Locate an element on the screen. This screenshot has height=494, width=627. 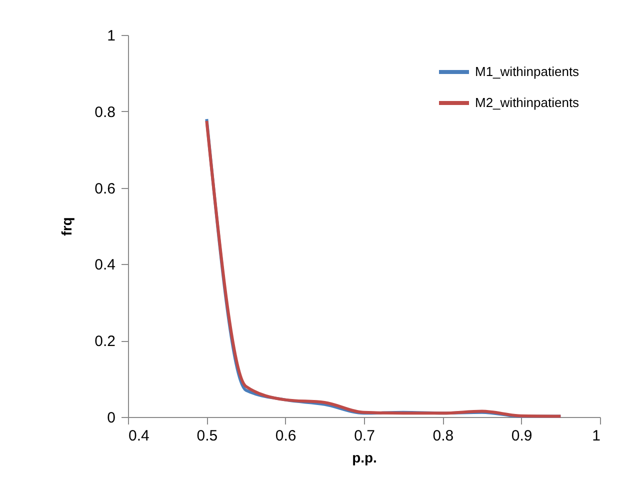
y-tick-label: 0.8 is located at coordinates (105, 112).